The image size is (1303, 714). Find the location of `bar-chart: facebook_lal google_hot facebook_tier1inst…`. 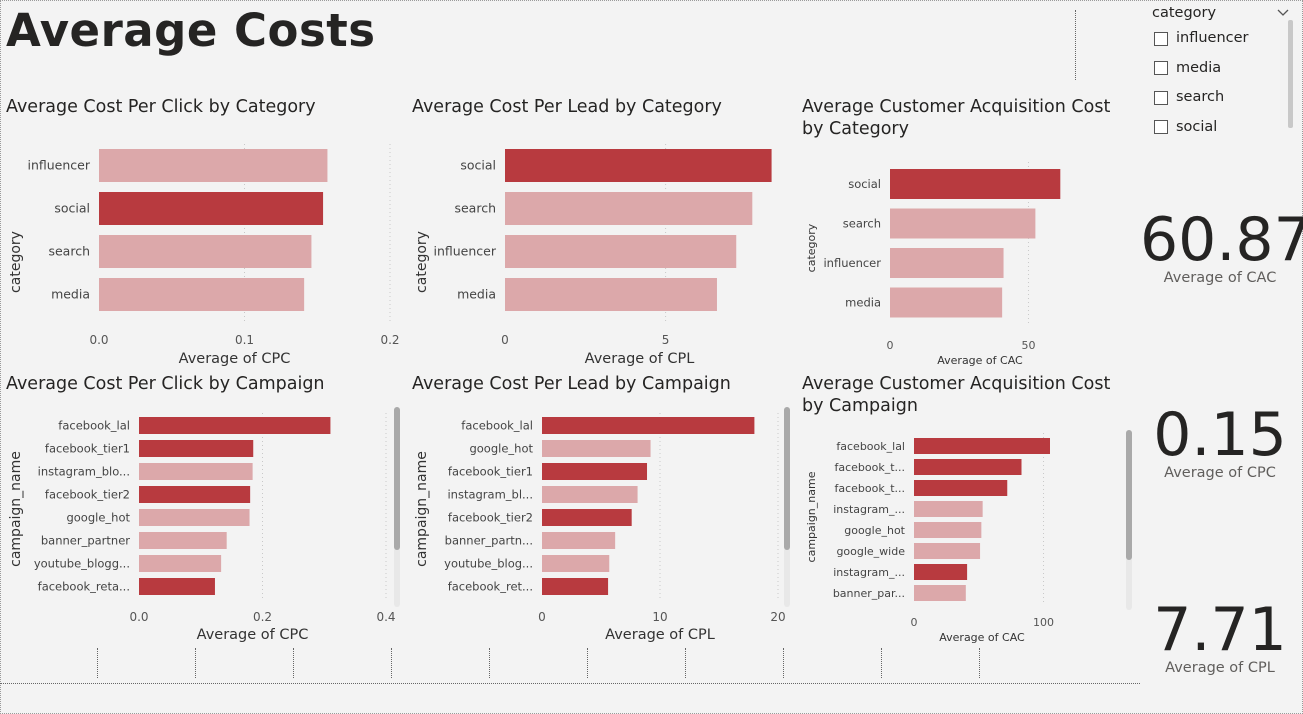

bar-chart: facebook_lal google_hot facebook_tier1inst… is located at coordinates (602, 510).